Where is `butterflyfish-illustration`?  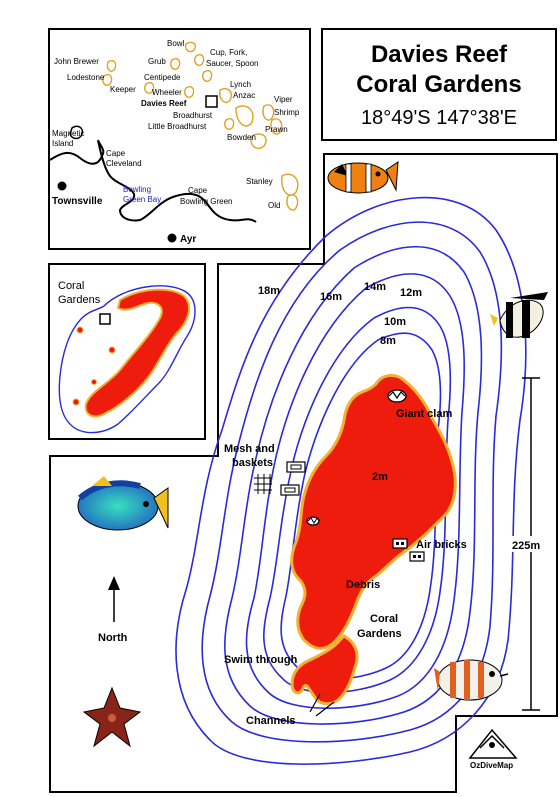
butterflyfish-illustration is located at coordinates (471, 680).